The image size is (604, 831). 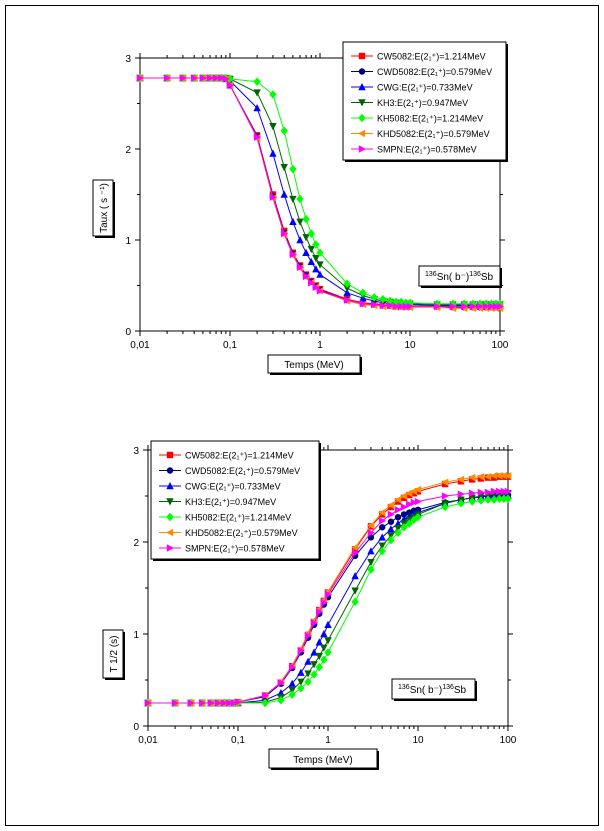 I want to click on legend-entry: CW5082:E(2₁⁺)=1.214MeV, so click(x=226, y=456).